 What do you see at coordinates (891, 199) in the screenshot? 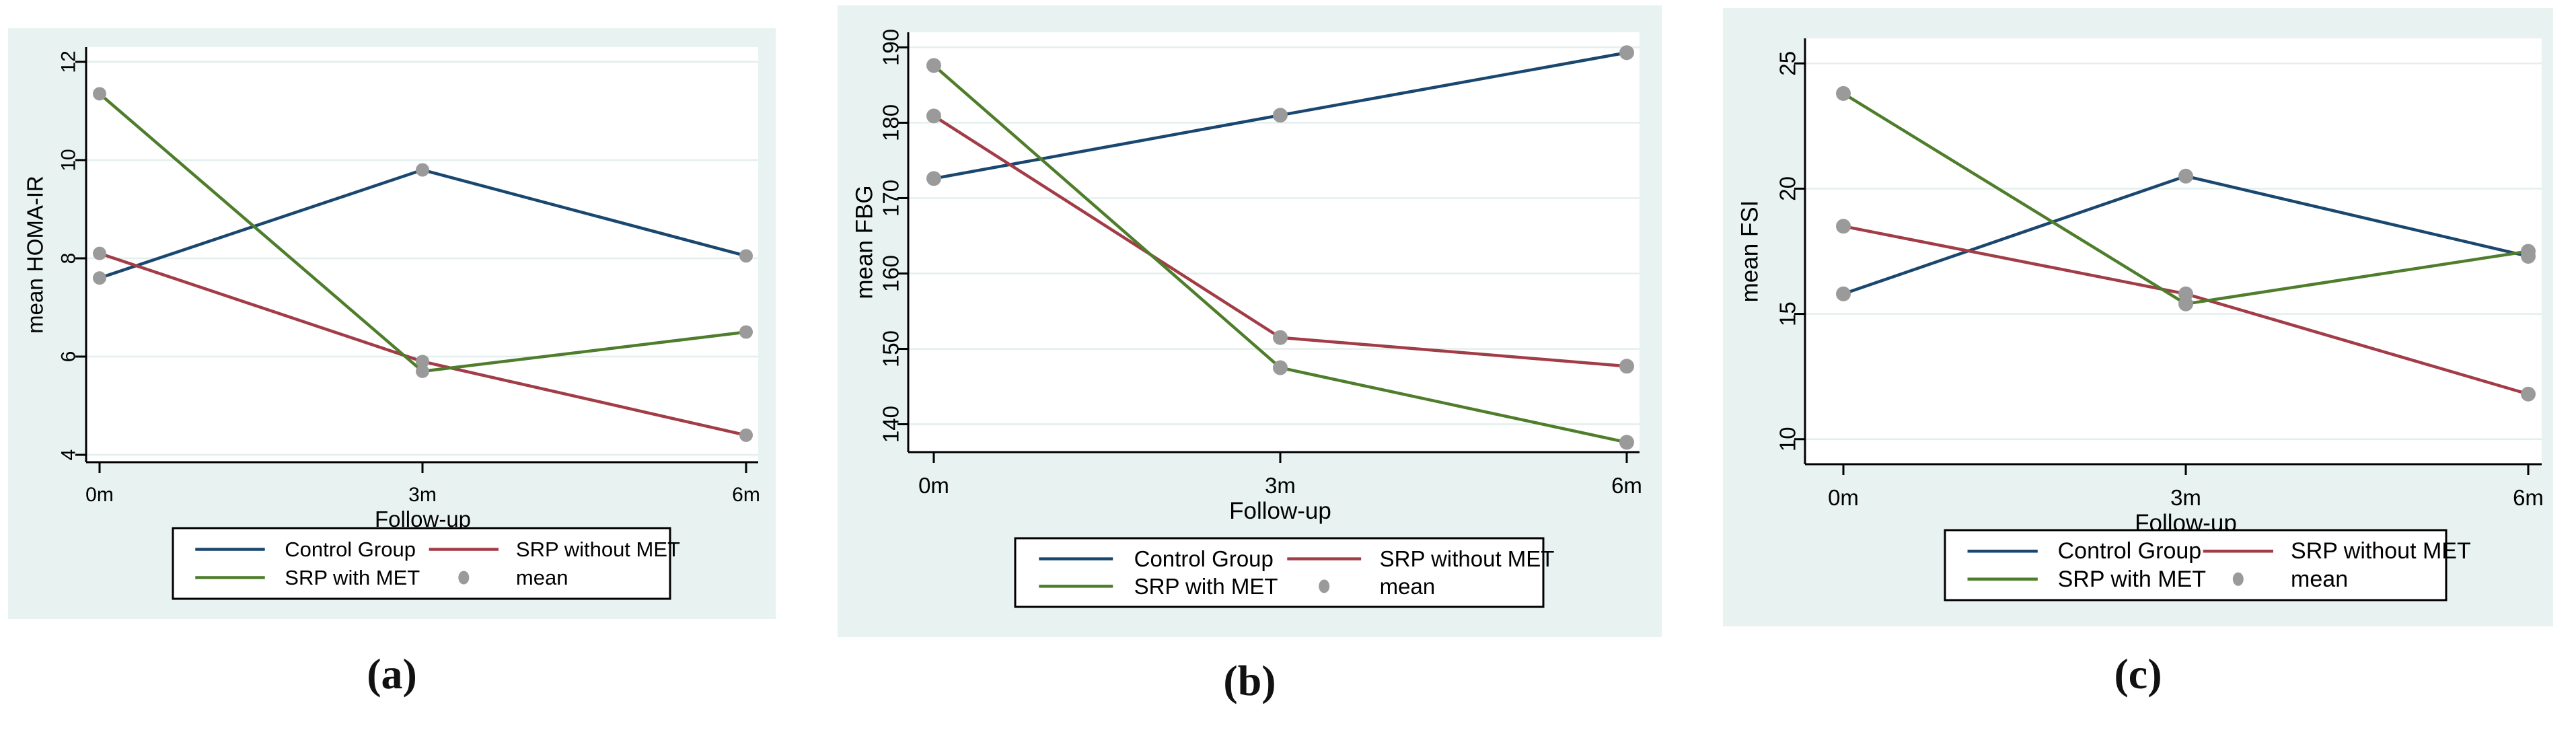
I see `ytick-label-b: 170` at bounding box center [891, 199].